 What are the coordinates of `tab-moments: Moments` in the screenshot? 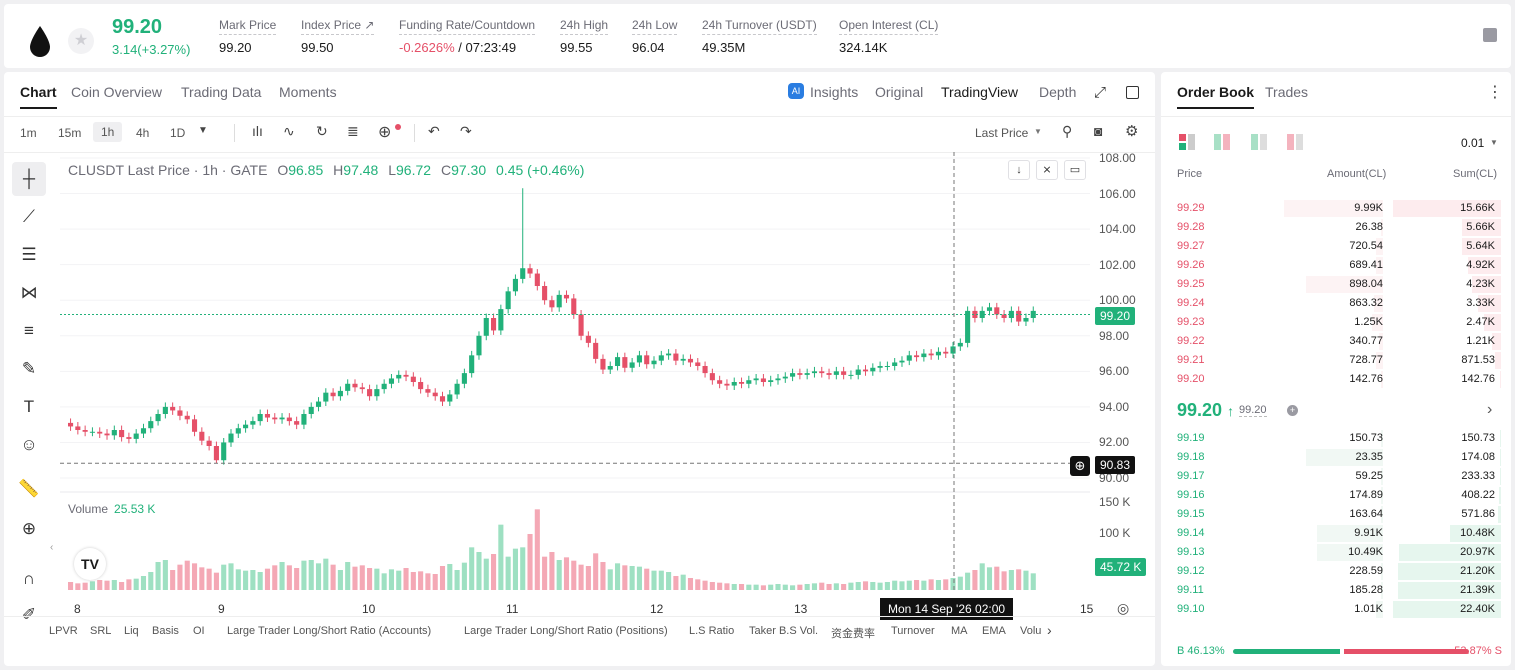 It's located at (308, 92).